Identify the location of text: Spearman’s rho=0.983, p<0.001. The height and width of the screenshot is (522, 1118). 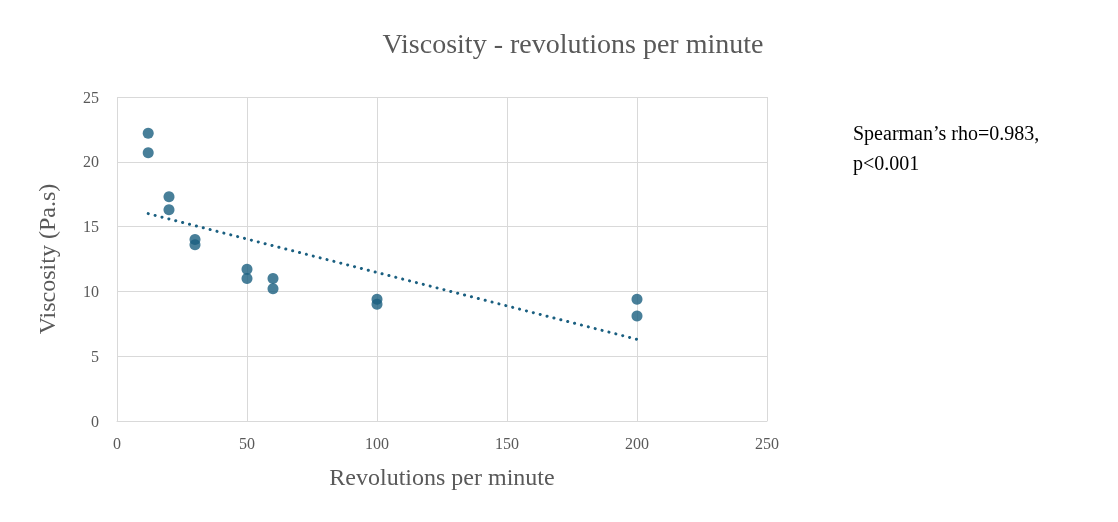
(949, 148).